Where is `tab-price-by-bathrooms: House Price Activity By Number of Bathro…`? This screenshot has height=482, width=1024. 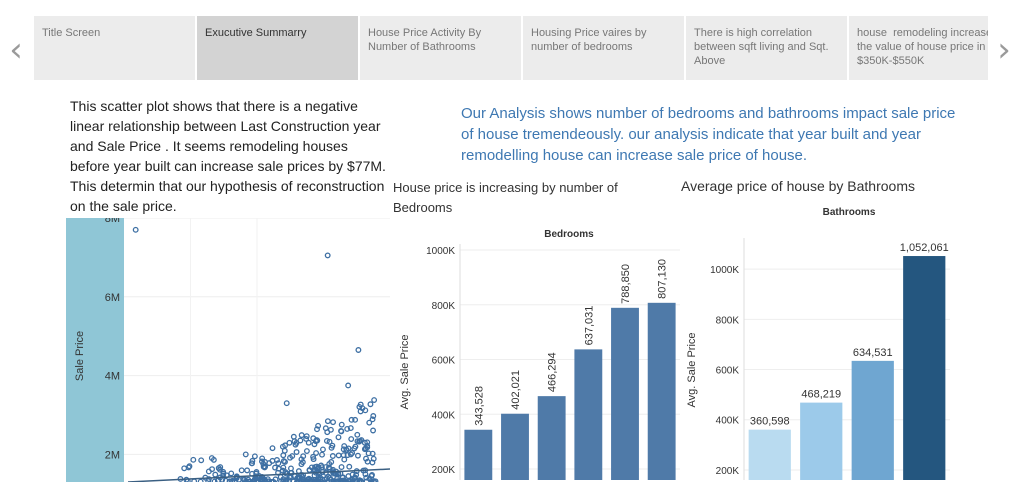 tab-price-by-bathrooms: House Price Activity By Number of Bathro… is located at coordinates (440, 48).